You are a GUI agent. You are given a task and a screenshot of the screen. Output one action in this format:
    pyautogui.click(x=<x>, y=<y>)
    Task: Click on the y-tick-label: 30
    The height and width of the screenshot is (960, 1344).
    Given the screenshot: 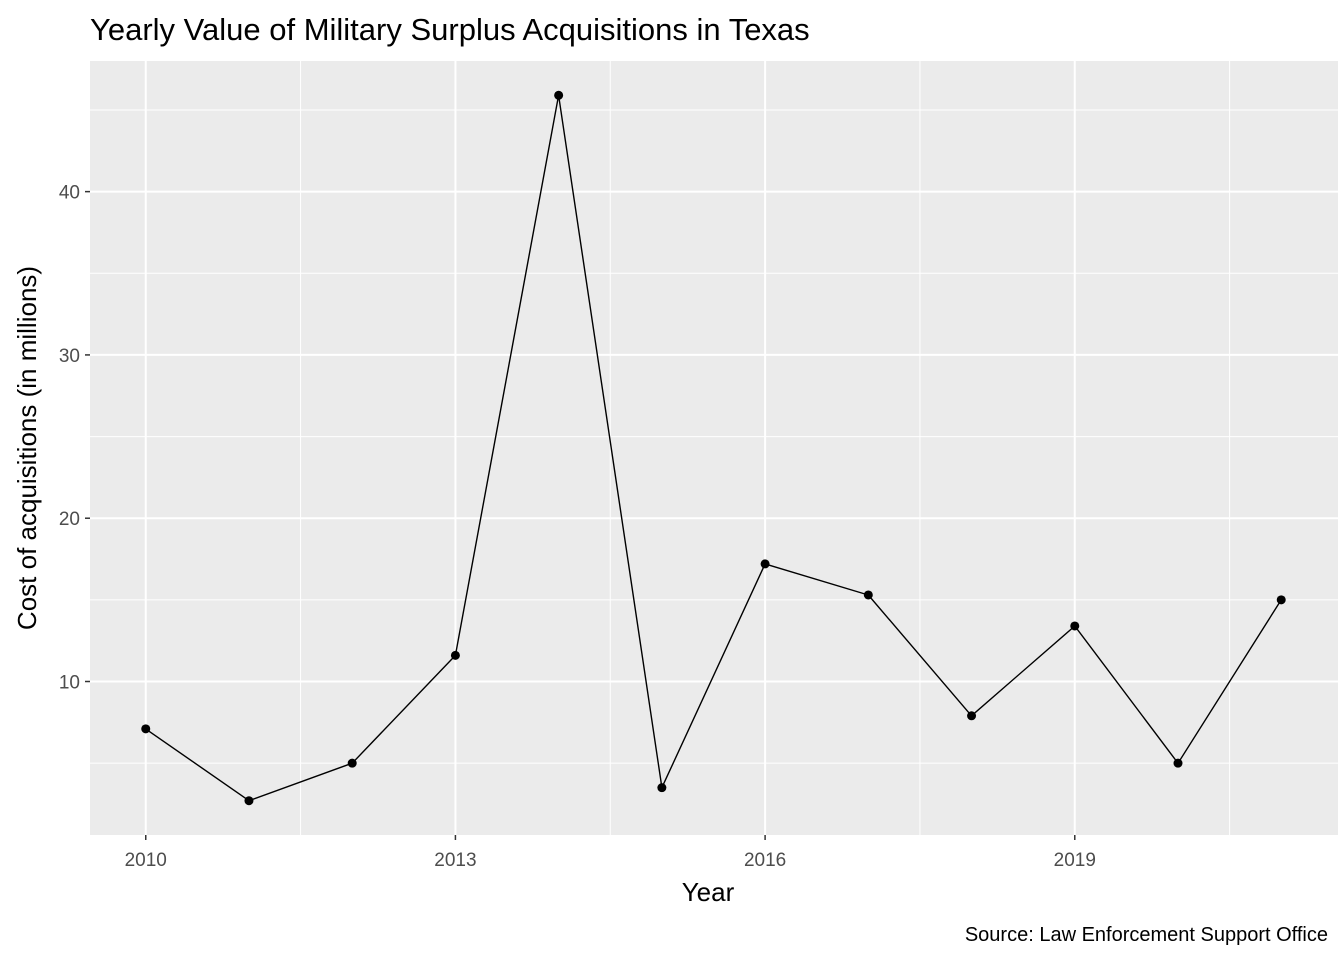 What is the action you would take?
    pyautogui.click(x=69, y=356)
    